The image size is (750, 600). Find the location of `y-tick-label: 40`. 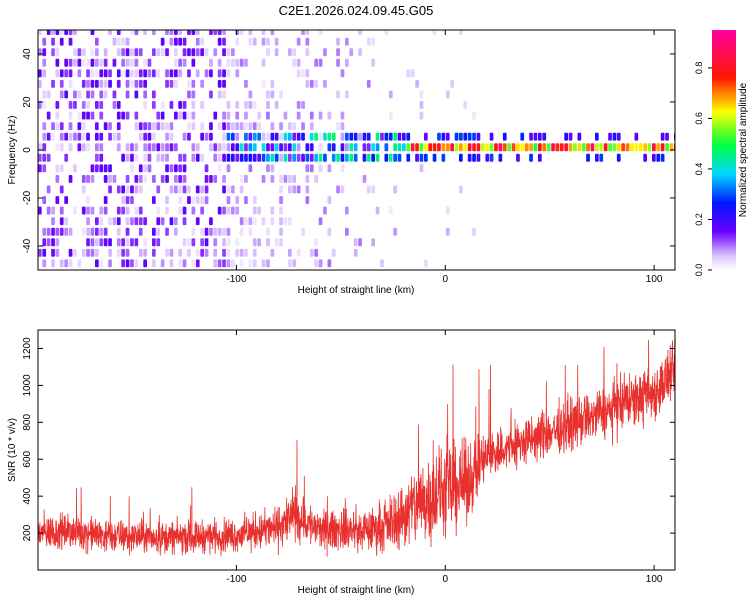

y-tick-label: 40 is located at coordinates (27, 54).